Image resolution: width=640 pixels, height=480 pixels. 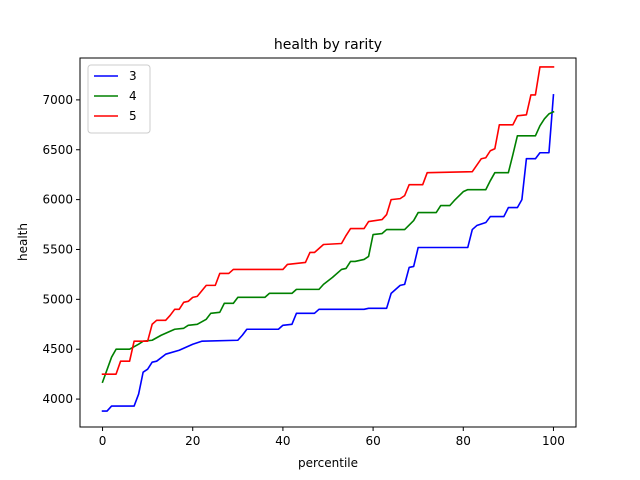 I want to click on legend: 3 4 5, so click(x=119, y=99).